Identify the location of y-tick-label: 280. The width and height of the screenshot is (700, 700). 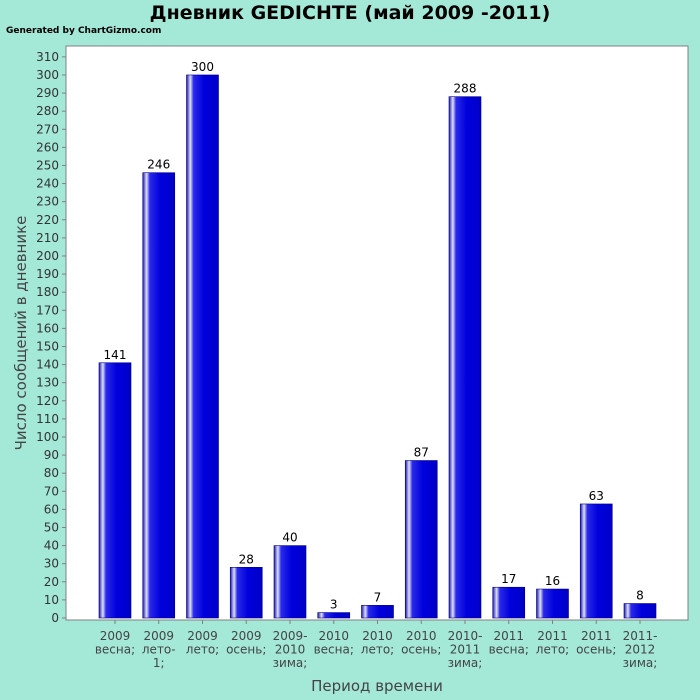
(47, 111).